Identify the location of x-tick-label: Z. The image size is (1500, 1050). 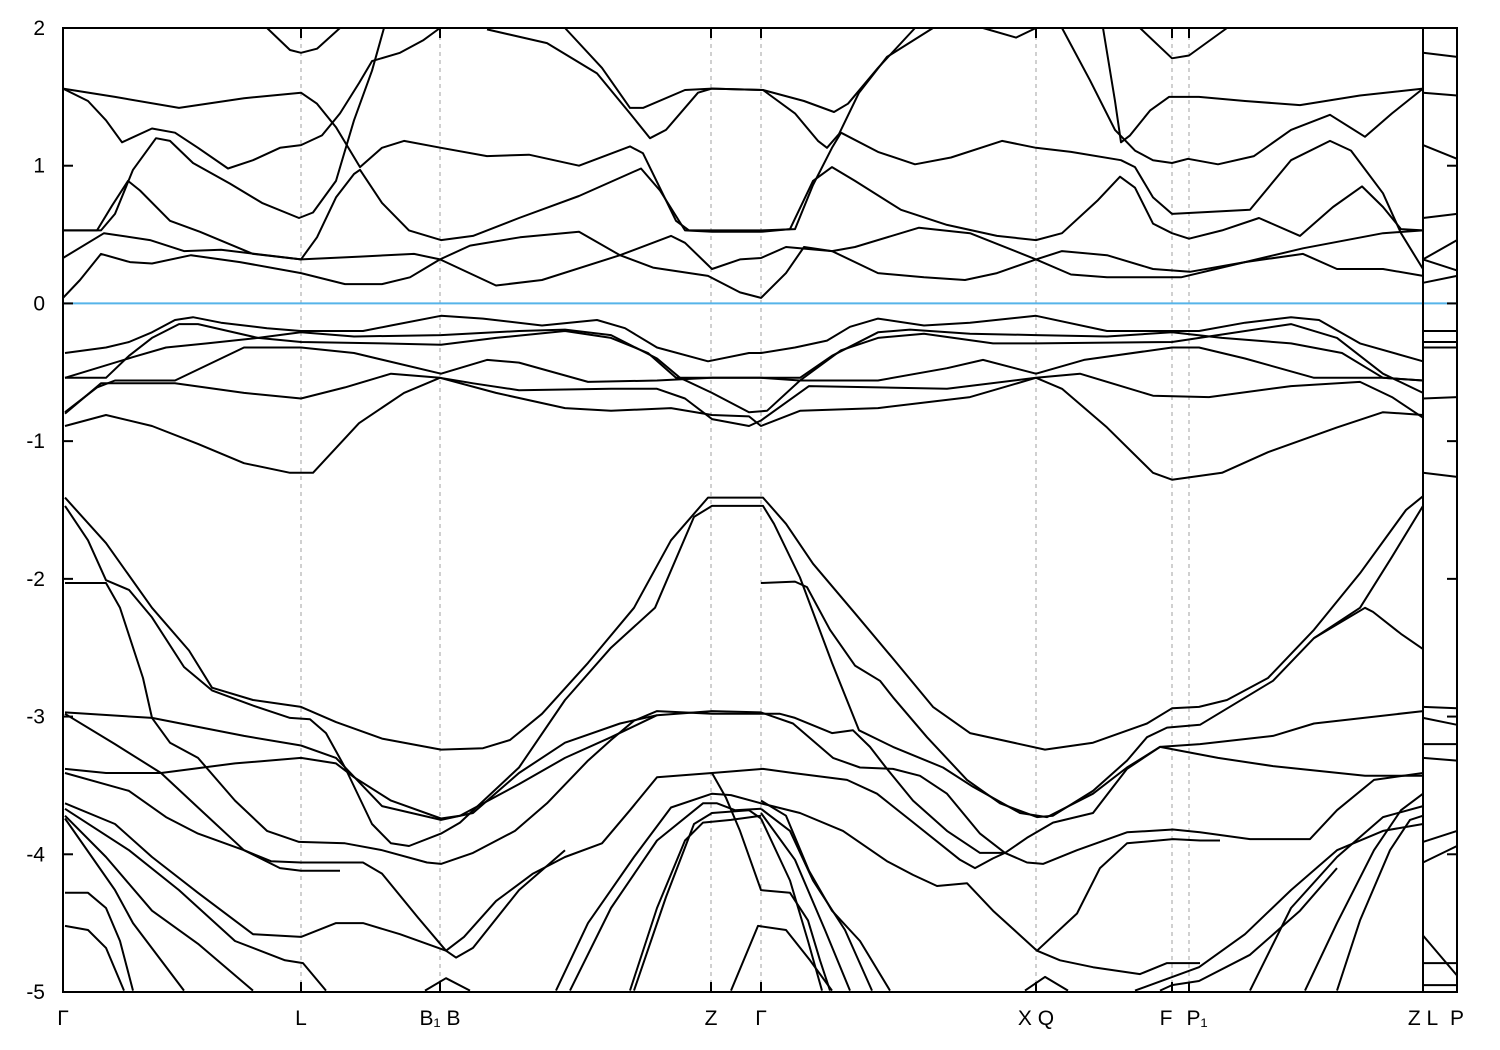
(711, 1018).